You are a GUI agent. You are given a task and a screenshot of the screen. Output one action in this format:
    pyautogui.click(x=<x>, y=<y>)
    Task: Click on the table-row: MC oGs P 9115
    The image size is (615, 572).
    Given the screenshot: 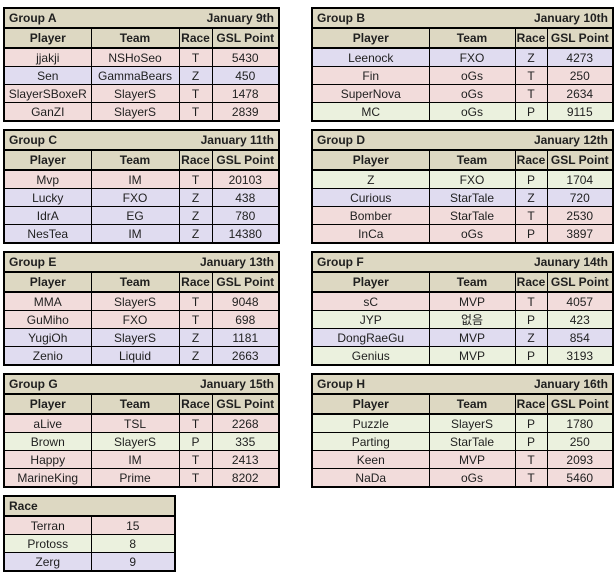 What is the action you would take?
    pyautogui.click(x=462, y=112)
    